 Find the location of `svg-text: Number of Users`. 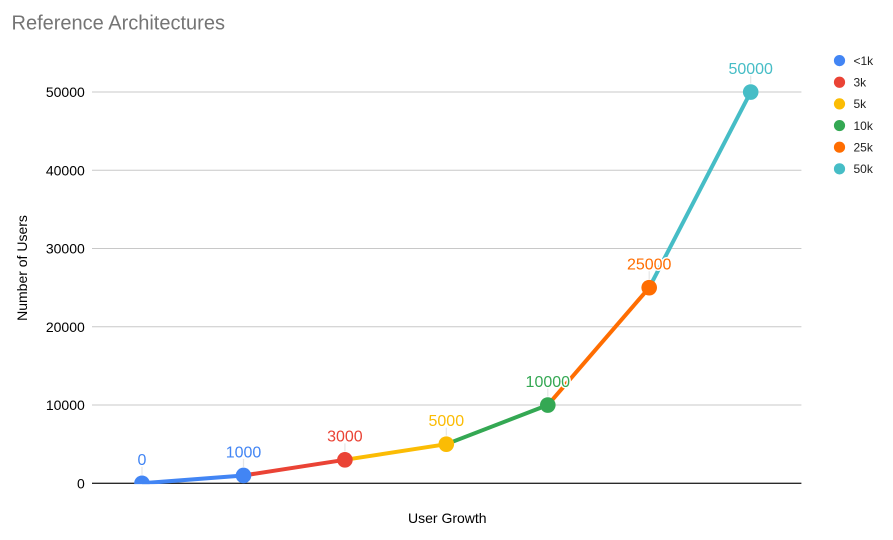

svg-text: Number of Users is located at coordinates (22, 268).